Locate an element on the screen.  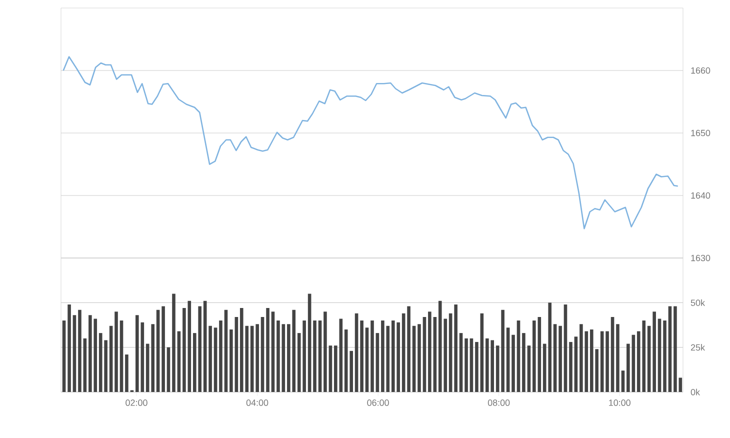
y-tick-label: 0k is located at coordinates (695, 392).